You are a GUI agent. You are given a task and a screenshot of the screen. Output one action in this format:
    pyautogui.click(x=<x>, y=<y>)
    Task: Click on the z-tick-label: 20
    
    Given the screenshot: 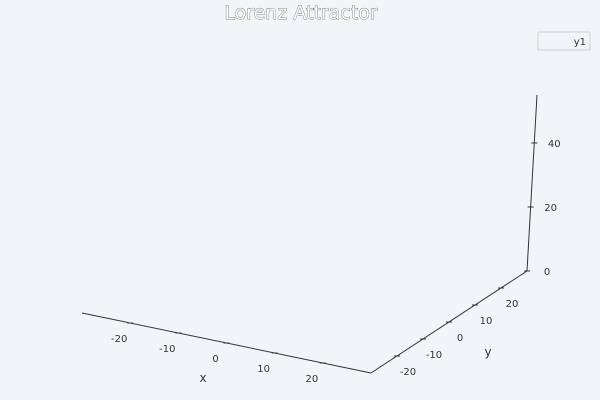 What is the action you would take?
    pyautogui.click(x=550, y=208)
    